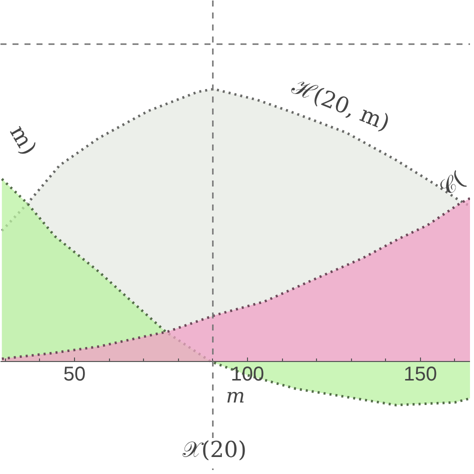 This screenshot has width=474, height=474. Describe the element at coordinates (214, 450) in the screenshot. I see `text: 𝒳(20)` at that location.